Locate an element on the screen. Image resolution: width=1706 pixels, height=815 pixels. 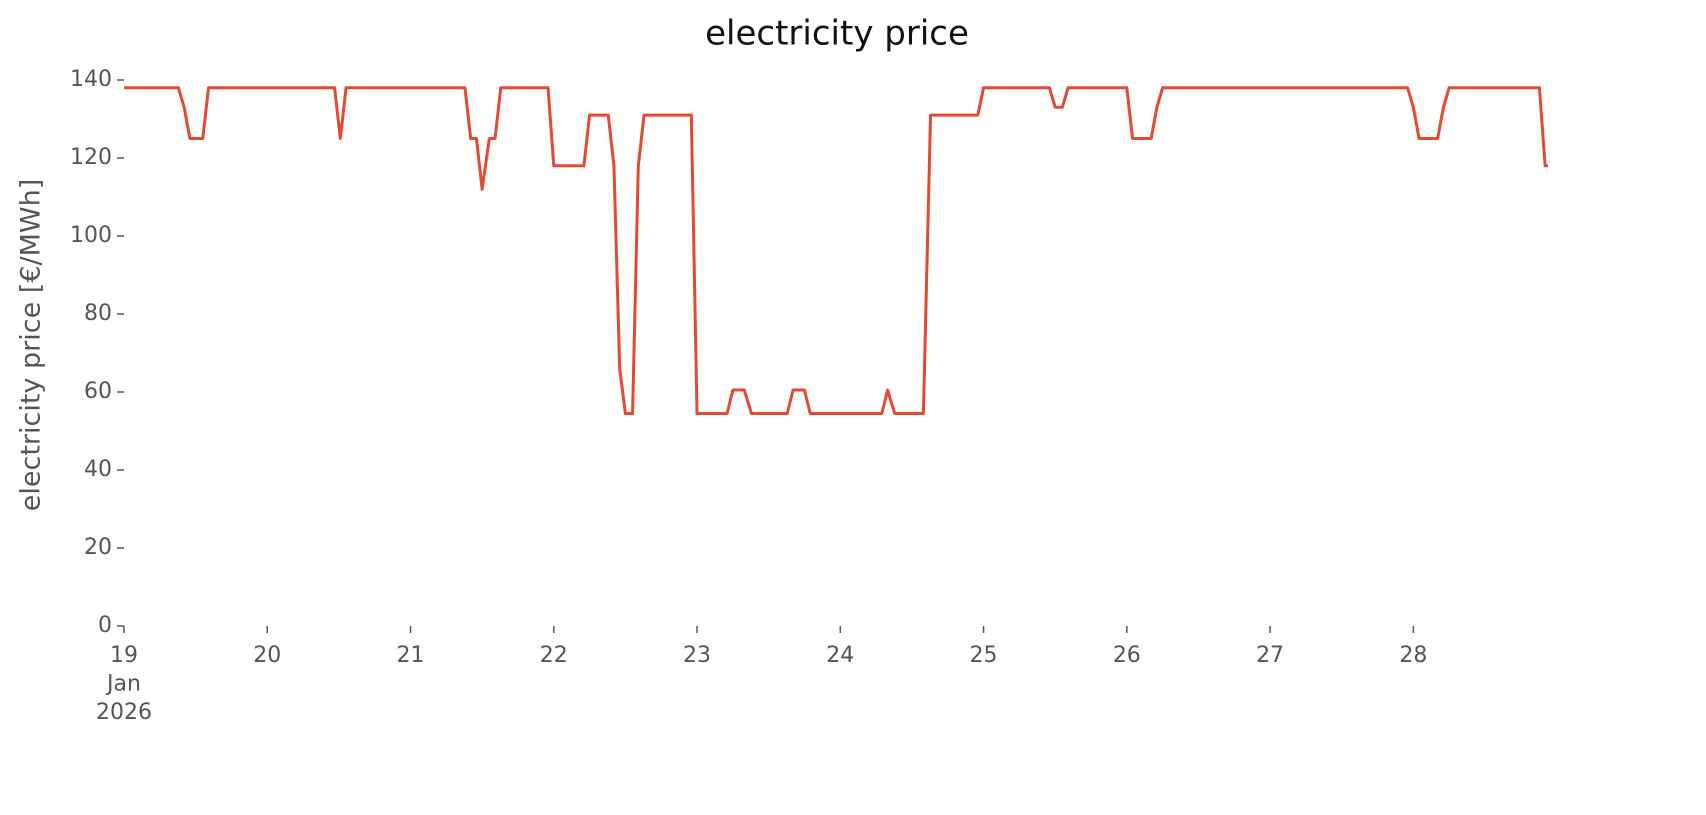
x-tick-label: 26 is located at coordinates (1127, 655).